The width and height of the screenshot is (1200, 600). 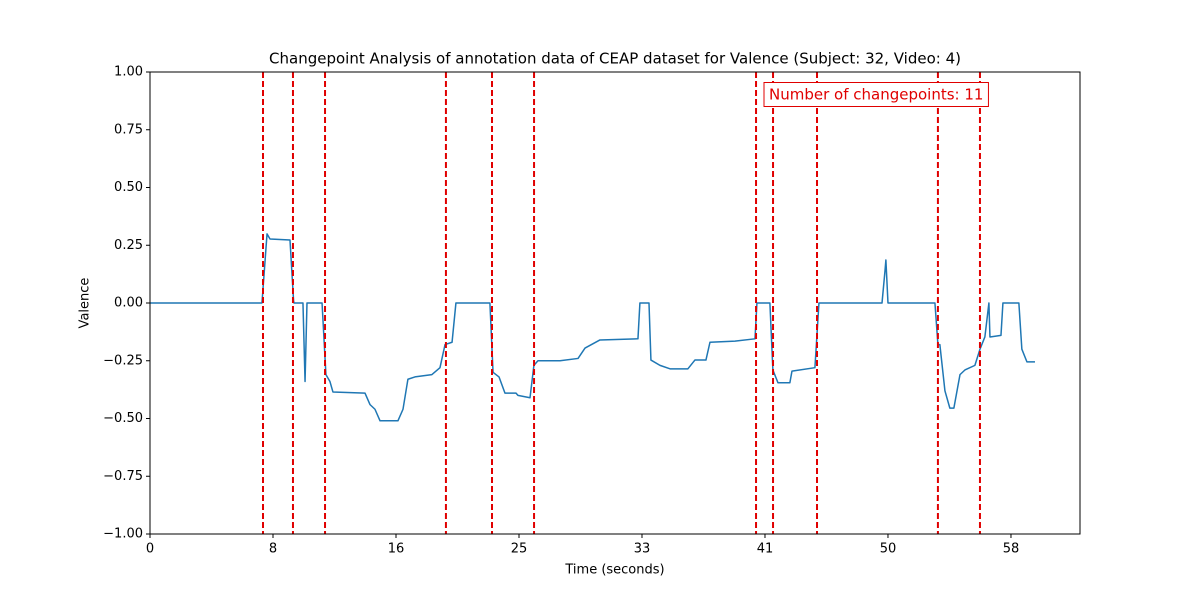 What do you see at coordinates (123, 534) in the screenshot?
I see `y-tick-label: −1.00` at bounding box center [123, 534].